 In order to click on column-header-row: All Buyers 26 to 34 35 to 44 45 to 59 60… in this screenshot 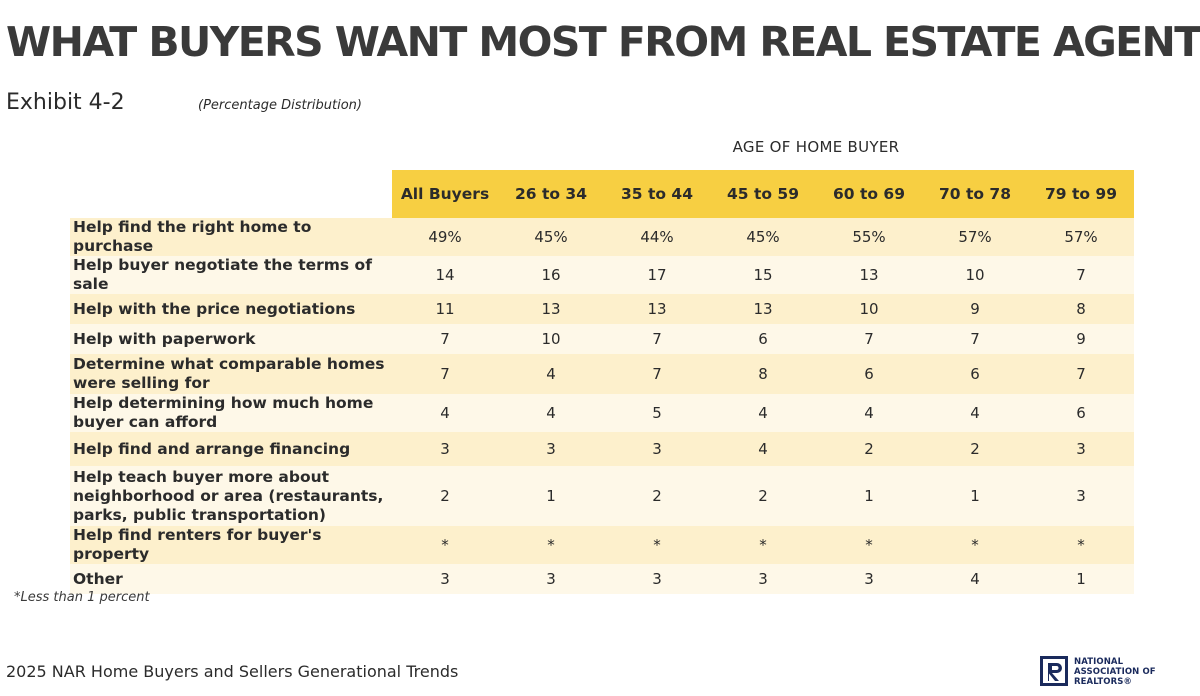, I will do `click(602, 194)`.